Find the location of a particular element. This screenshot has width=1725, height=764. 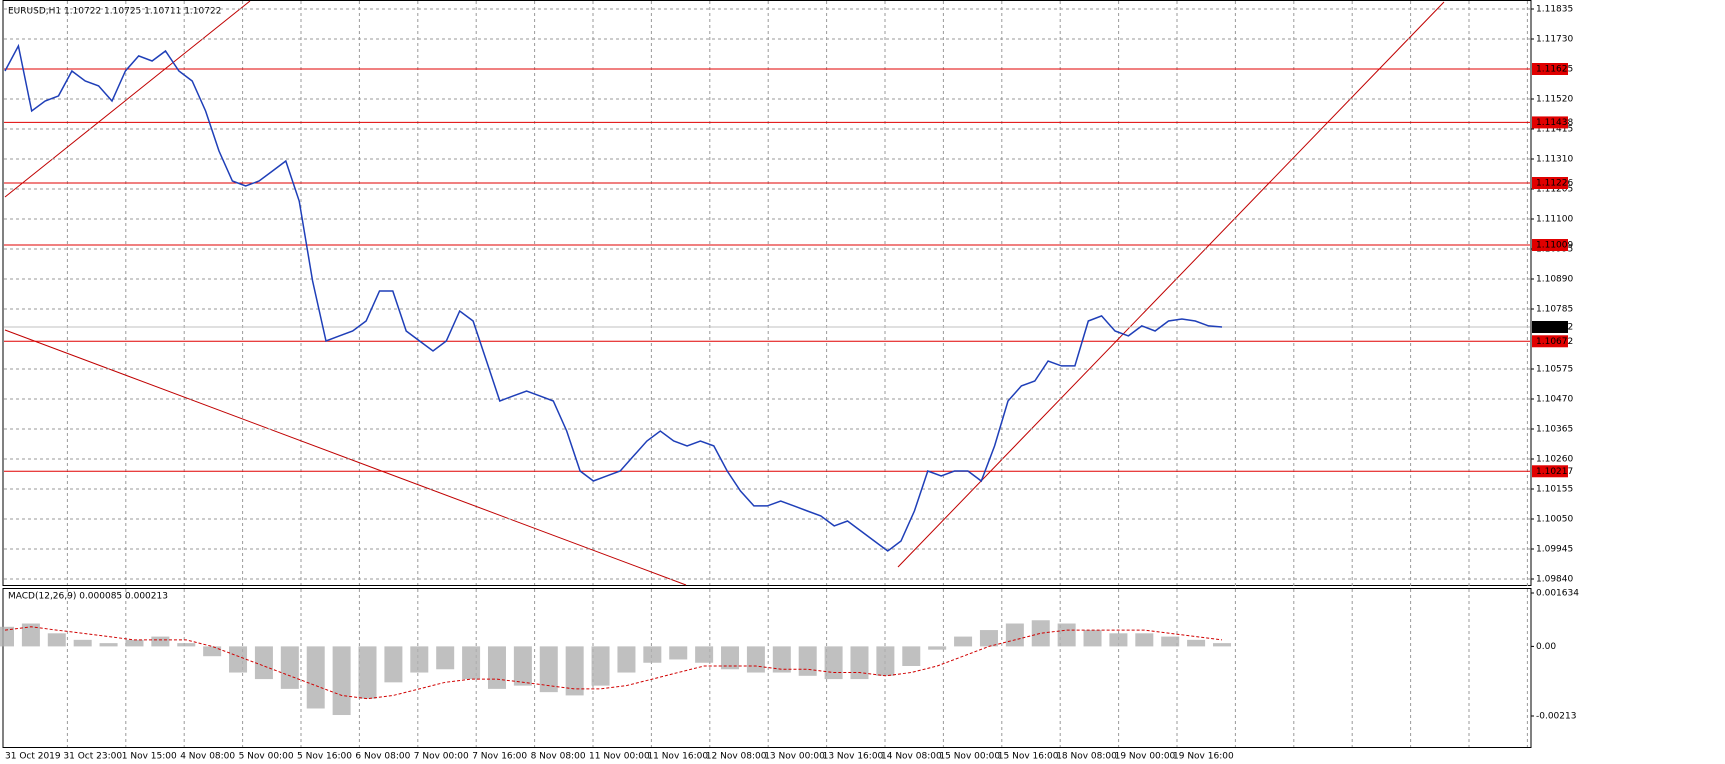

time-label: 15 Nov 16:00 is located at coordinates (1028, 757).